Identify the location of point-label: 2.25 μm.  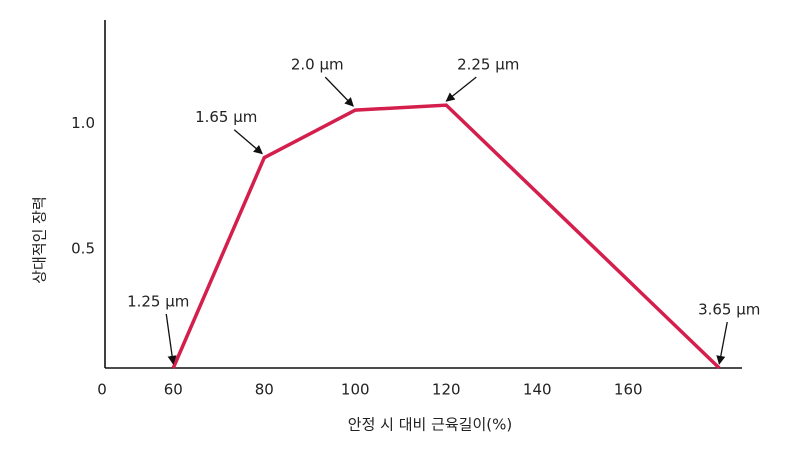
(488, 65).